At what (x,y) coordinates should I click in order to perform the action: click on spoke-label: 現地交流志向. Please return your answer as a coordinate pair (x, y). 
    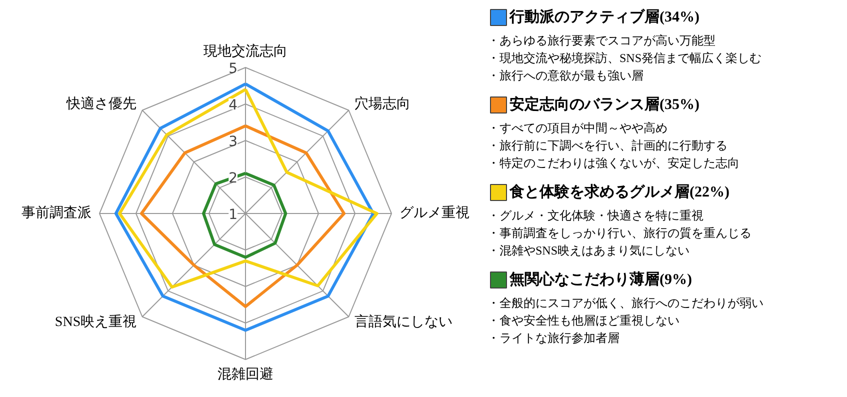
    Looking at the image, I should click on (246, 52).